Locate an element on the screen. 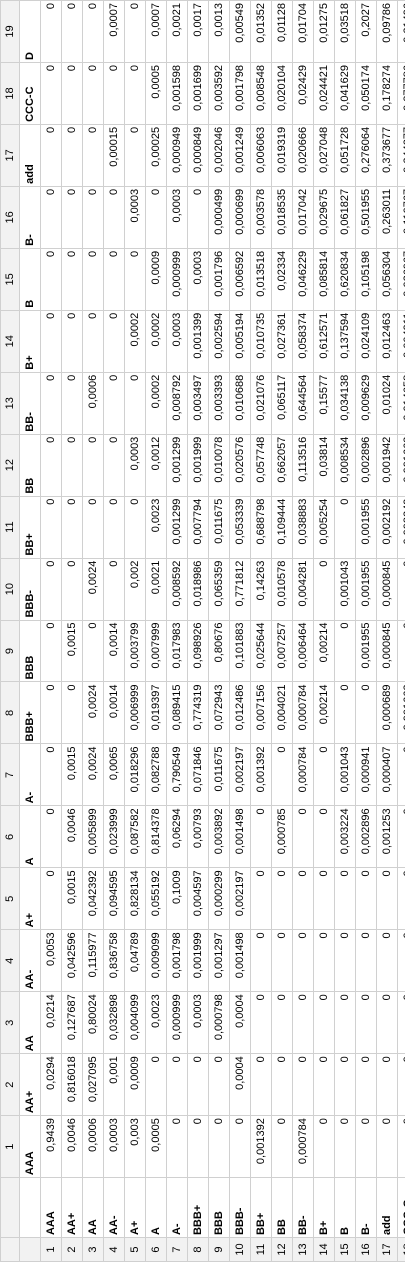  row-header: 15 is located at coordinates (345, 1249).